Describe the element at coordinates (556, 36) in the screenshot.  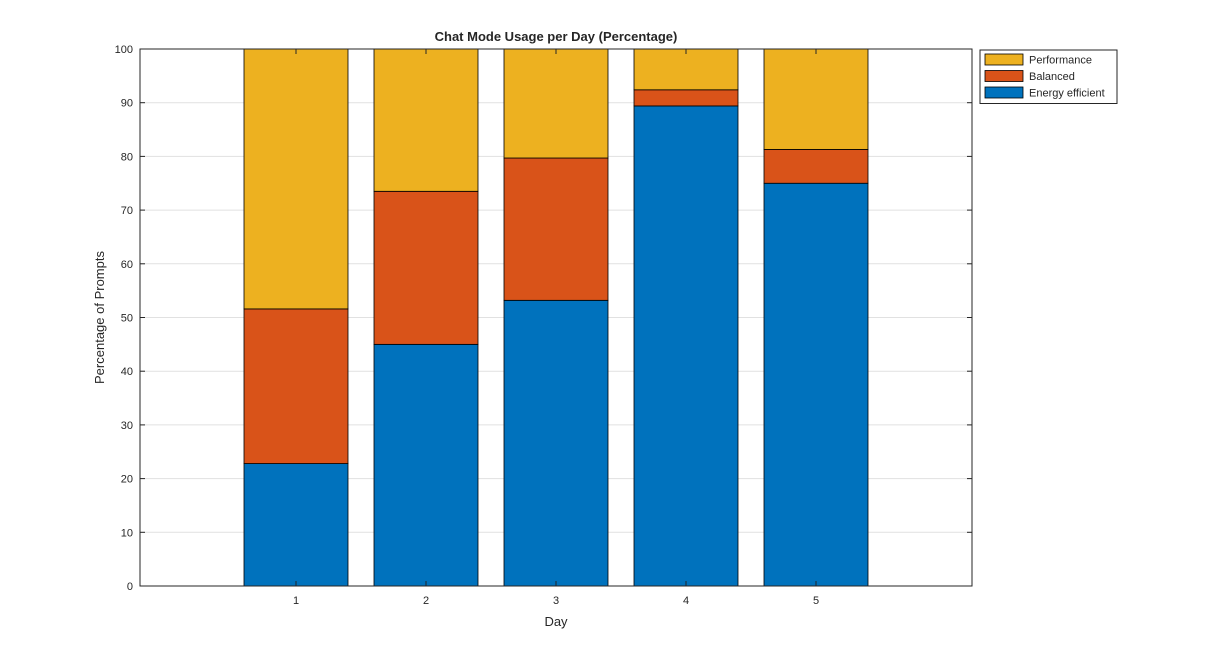
I see `chart-title: Chat Mode Usage per Day (Percentage)` at that location.